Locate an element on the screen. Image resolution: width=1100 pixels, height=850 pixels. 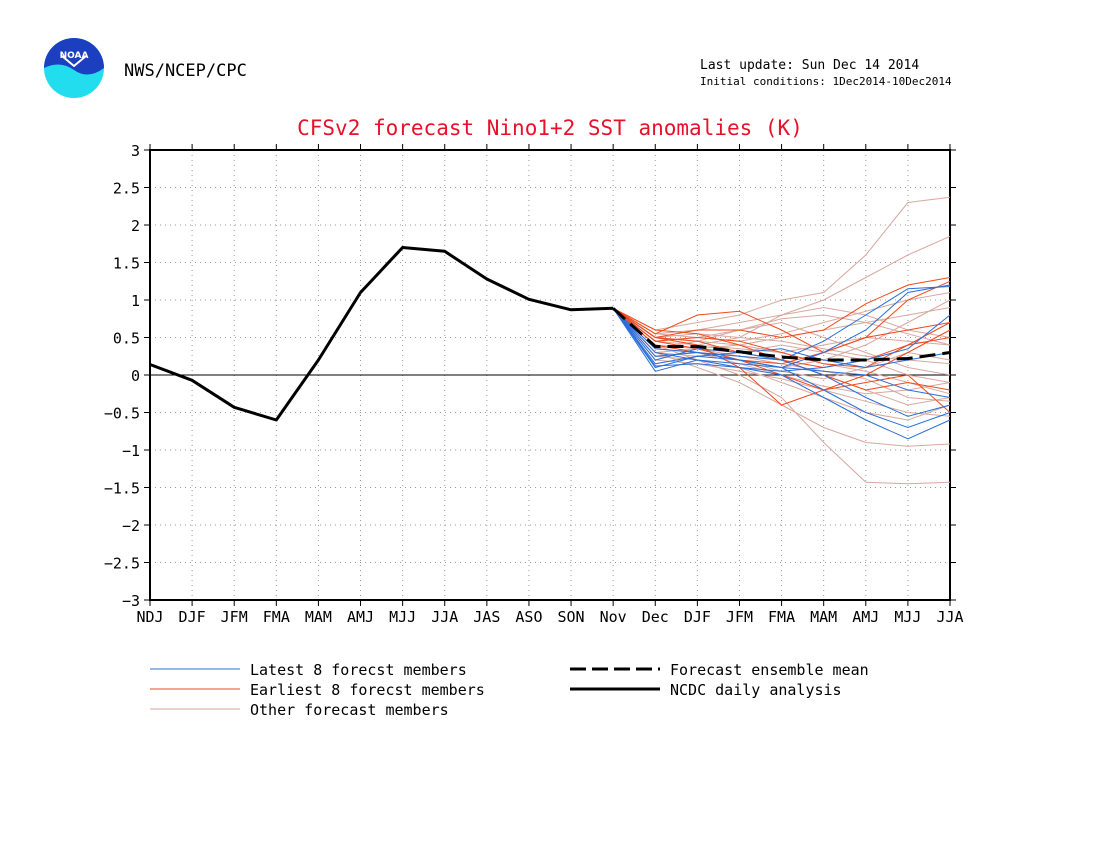
legend-label-latest: Latest 8 forecst members is located at coordinates (358, 670).